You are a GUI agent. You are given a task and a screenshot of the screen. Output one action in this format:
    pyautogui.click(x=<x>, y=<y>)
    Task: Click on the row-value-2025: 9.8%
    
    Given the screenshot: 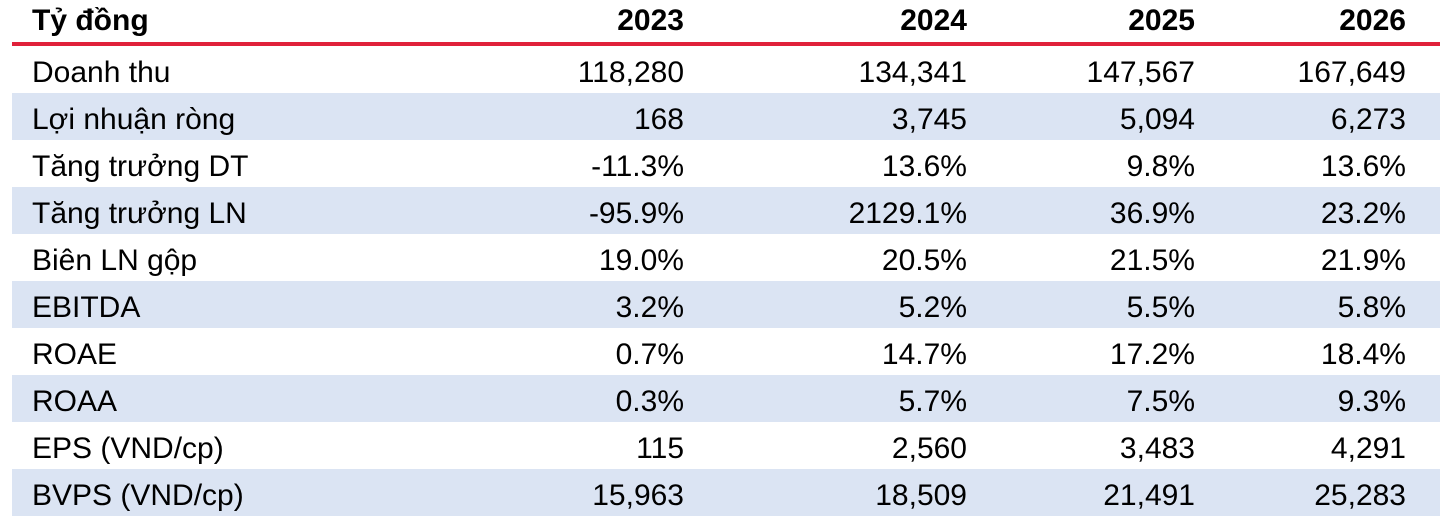 What is the action you would take?
    pyautogui.click(x=1160, y=166)
    